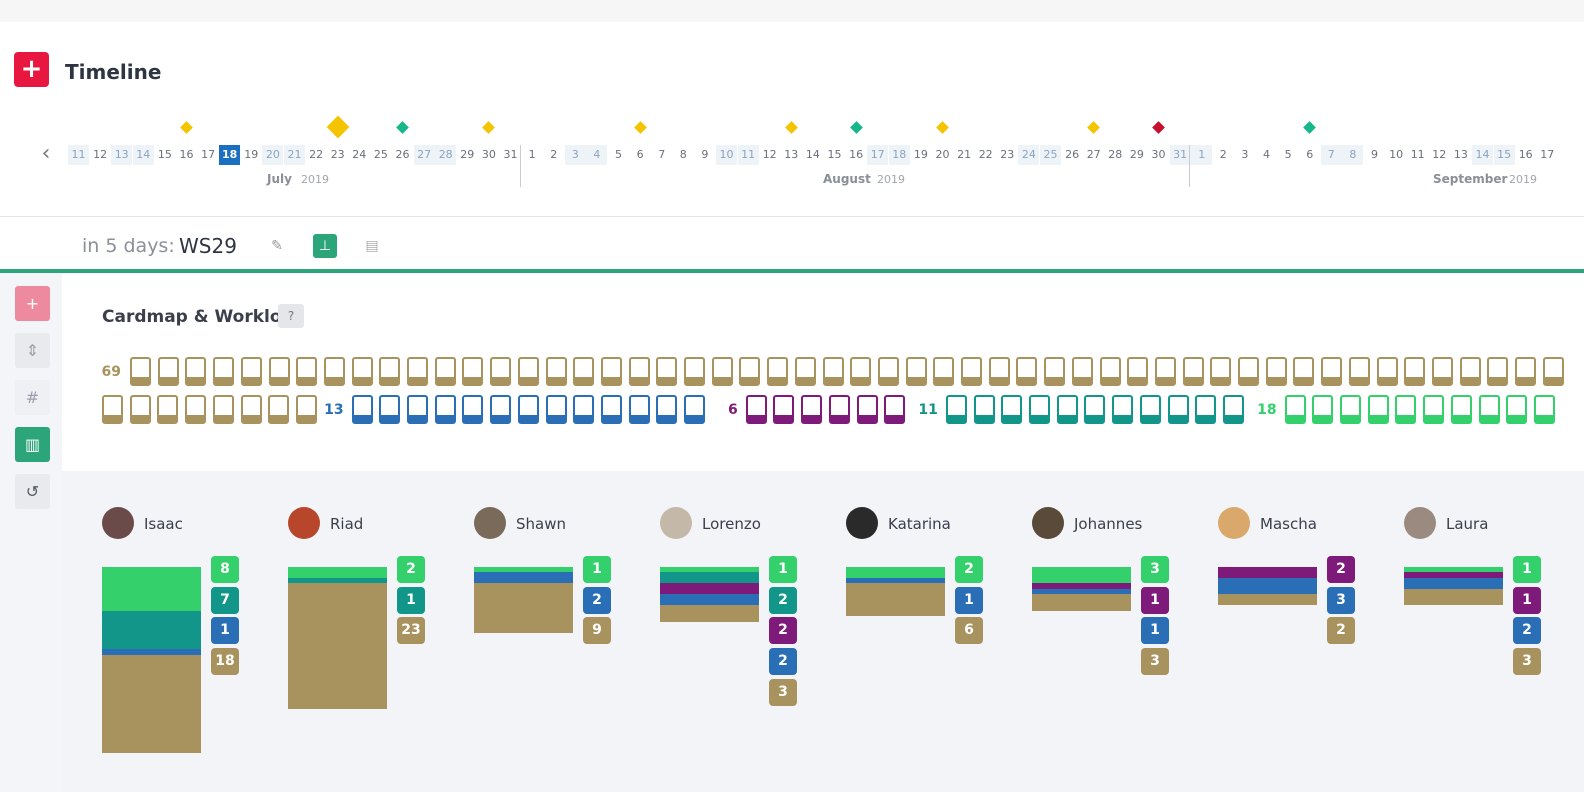 The width and height of the screenshot is (1584, 792). I want to click on timeline-day: 22, so click(985, 154).